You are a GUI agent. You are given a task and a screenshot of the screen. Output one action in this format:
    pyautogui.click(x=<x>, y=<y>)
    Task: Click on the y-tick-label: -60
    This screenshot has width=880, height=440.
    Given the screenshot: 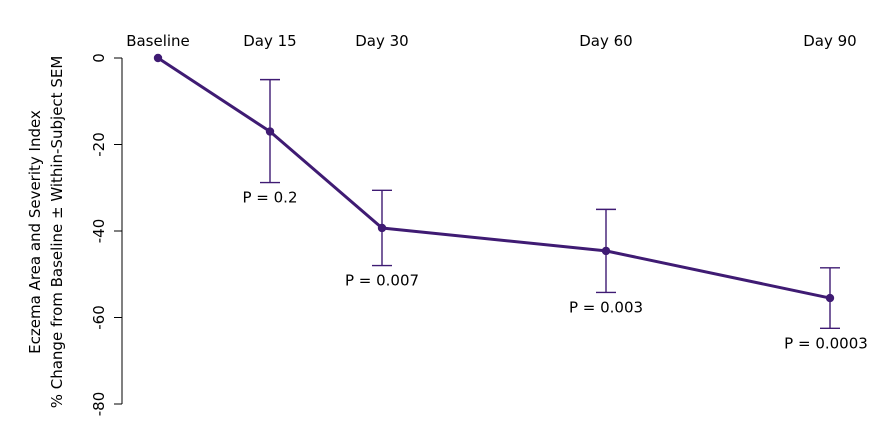 What is the action you would take?
    pyautogui.click(x=99, y=317)
    